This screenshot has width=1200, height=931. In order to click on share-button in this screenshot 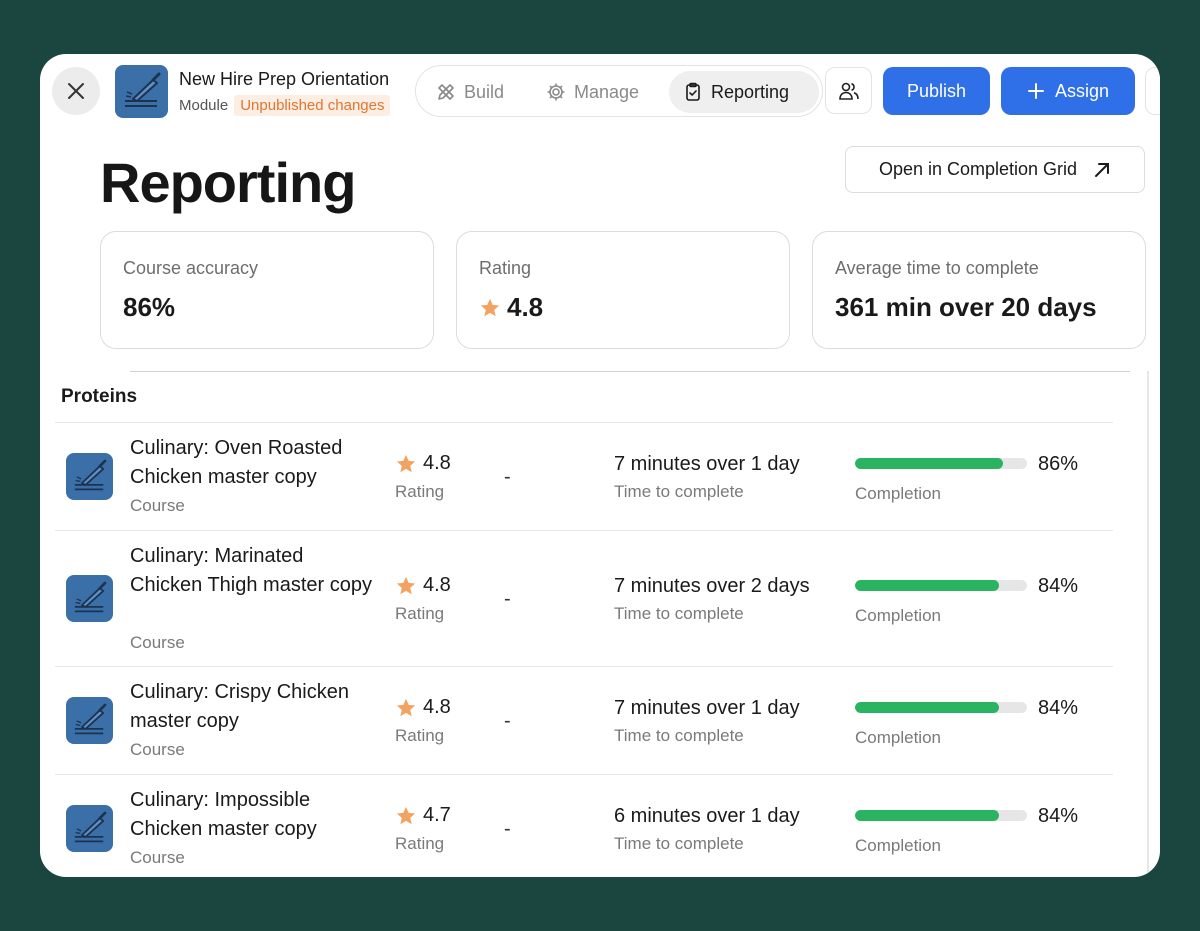, I will do `click(848, 90)`.